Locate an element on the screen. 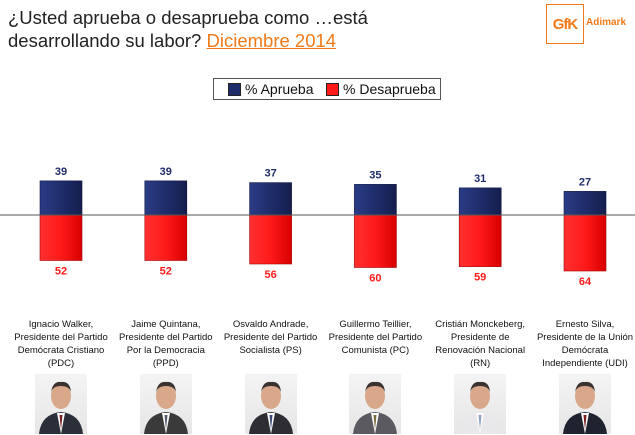  data-label-disapprove-1: 52 is located at coordinates (166, 272).